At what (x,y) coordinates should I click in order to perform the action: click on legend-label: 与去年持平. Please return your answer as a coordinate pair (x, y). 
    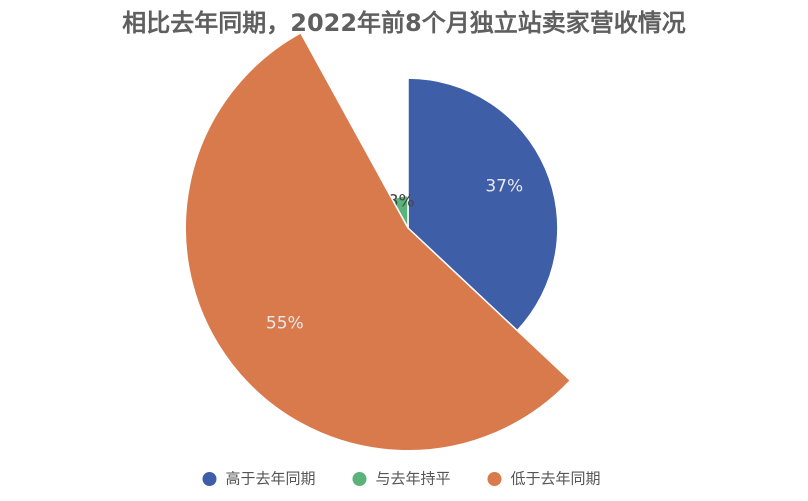
    Looking at the image, I should click on (413, 479).